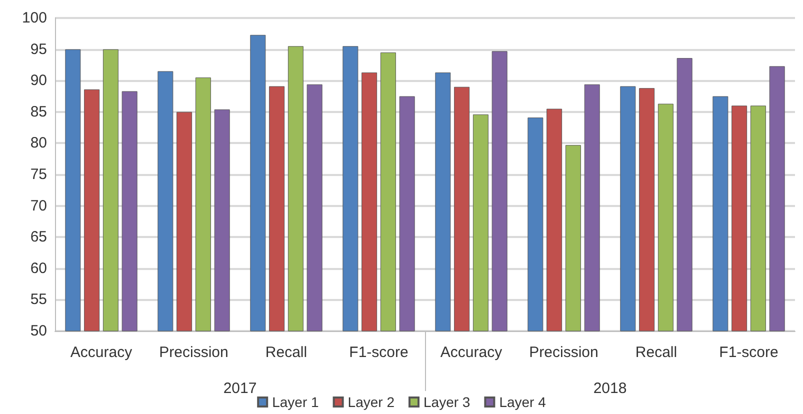  What do you see at coordinates (38, 174) in the screenshot?
I see `y-tick-label: 75` at bounding box center [38, 174].